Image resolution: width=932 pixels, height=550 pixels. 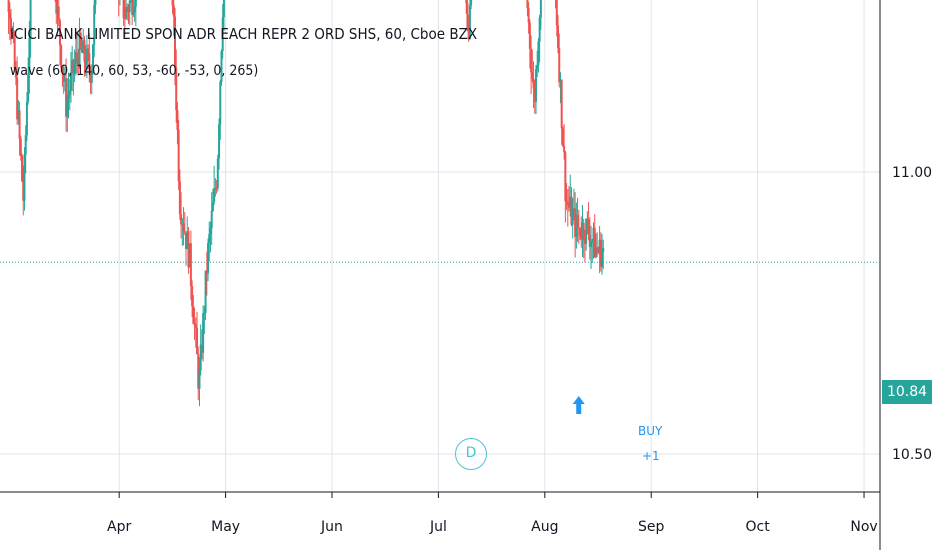 I want to click on event-marker: D, so click(x=471, y=454).